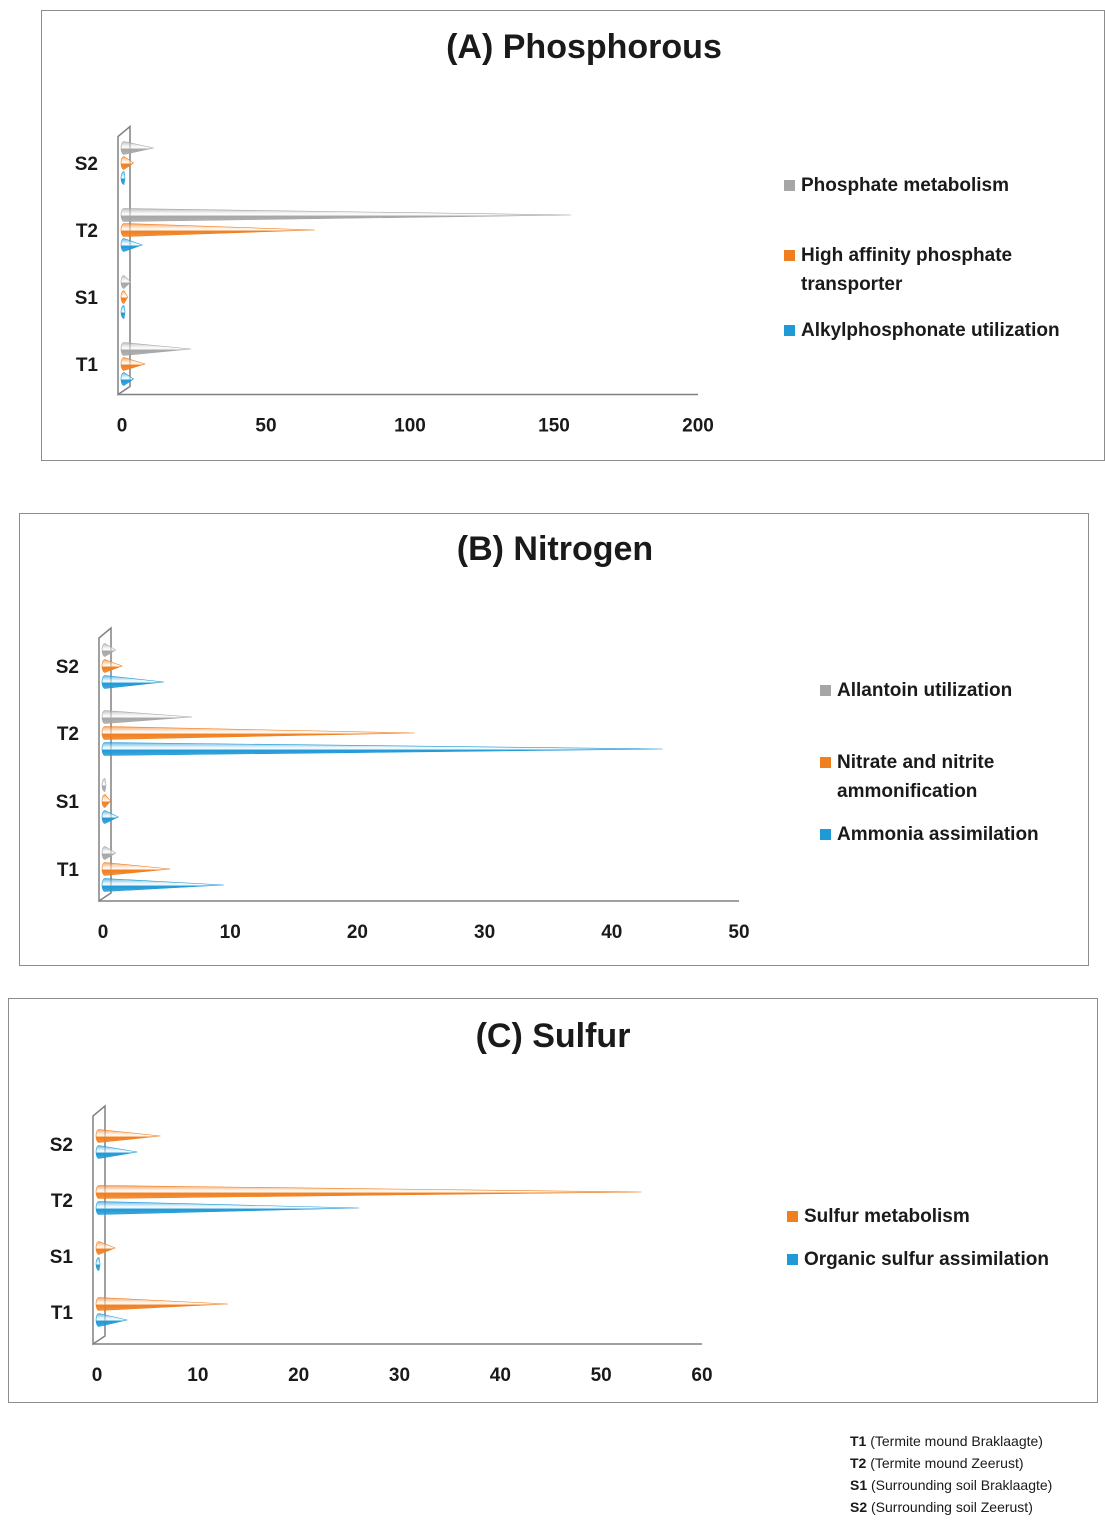 This screenshot has width=1105, height=1524. I want to click on legend-item: Nitrate and nitrite ammonification, so click(950, 777).